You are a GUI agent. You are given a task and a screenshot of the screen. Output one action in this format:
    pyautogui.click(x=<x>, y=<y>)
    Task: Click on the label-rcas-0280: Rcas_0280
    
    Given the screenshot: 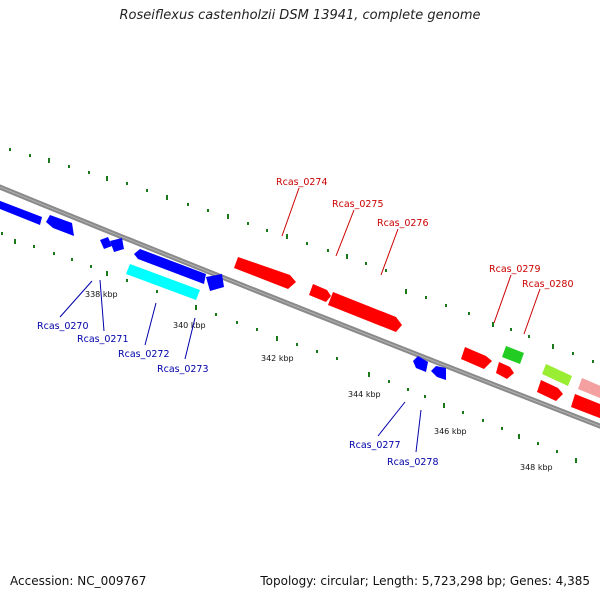 What is the action you would take?
    pyautogui.click(x=548, y=284)
    